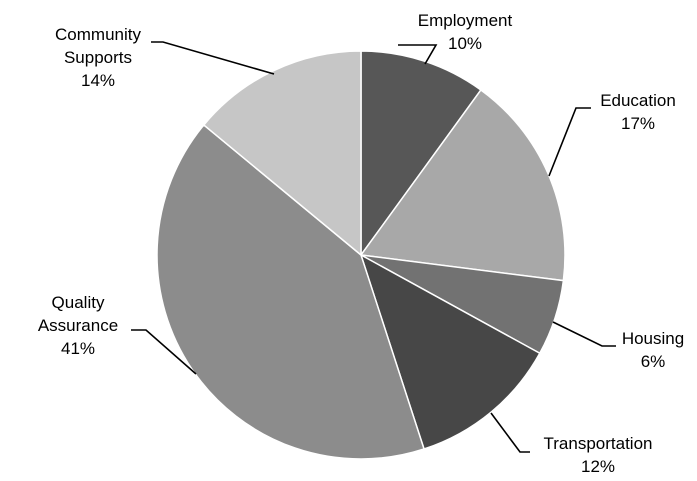 Image resolution: width=697 pixels, height=481 pixels. What do you see at coordinates (569, 142) in the screenshot?
I see `leader-line-education` at bounding box center [569, 142].